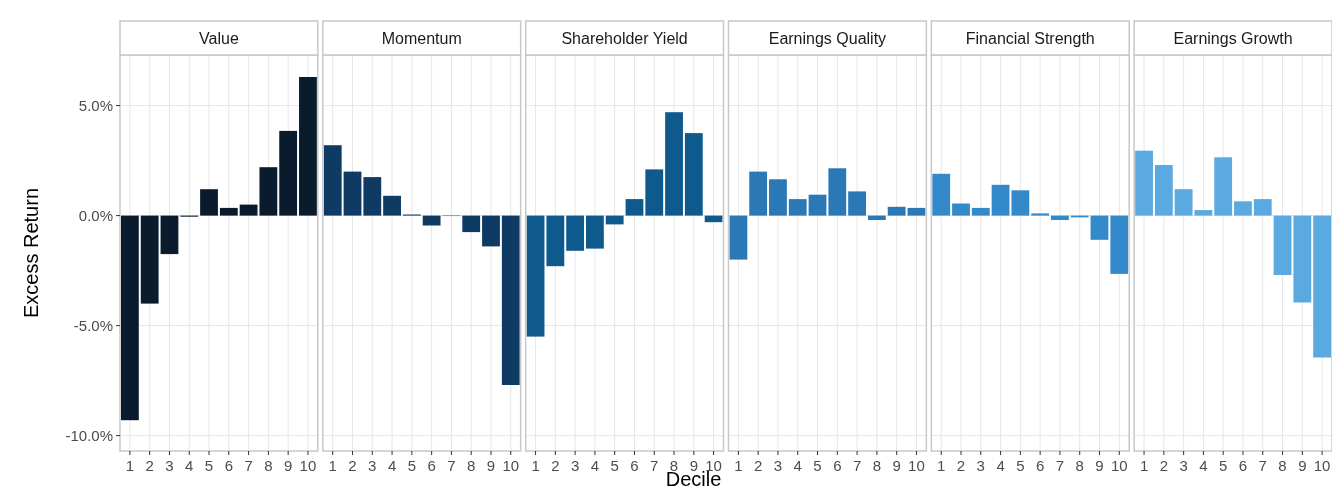 The width and height of the screenshot is (1340, 494). I want to click on chart-title: Earnings Quality, so click(827, 38).